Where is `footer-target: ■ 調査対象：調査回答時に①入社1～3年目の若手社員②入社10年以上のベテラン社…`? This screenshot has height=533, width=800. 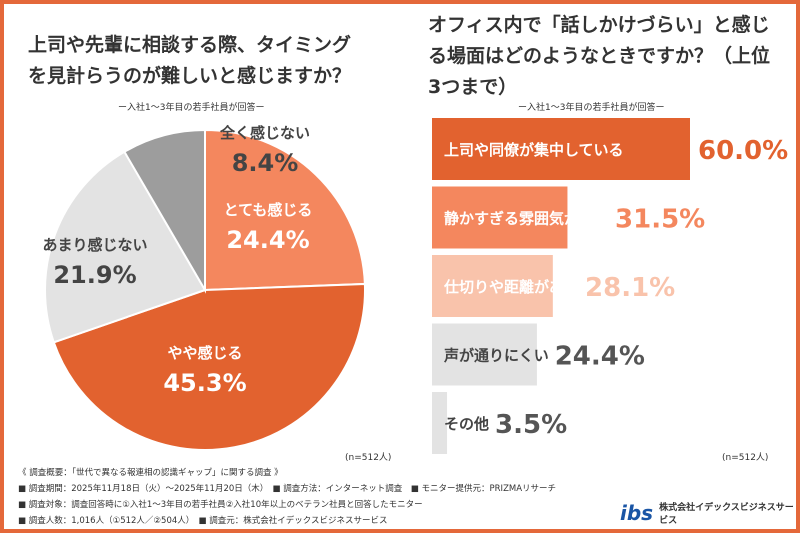 footer-target: ■ 調査対象：調査回答時に①入社1～3年目の若手社員②入社10年以上のベテラン社… is located at coordinates (220, 505).